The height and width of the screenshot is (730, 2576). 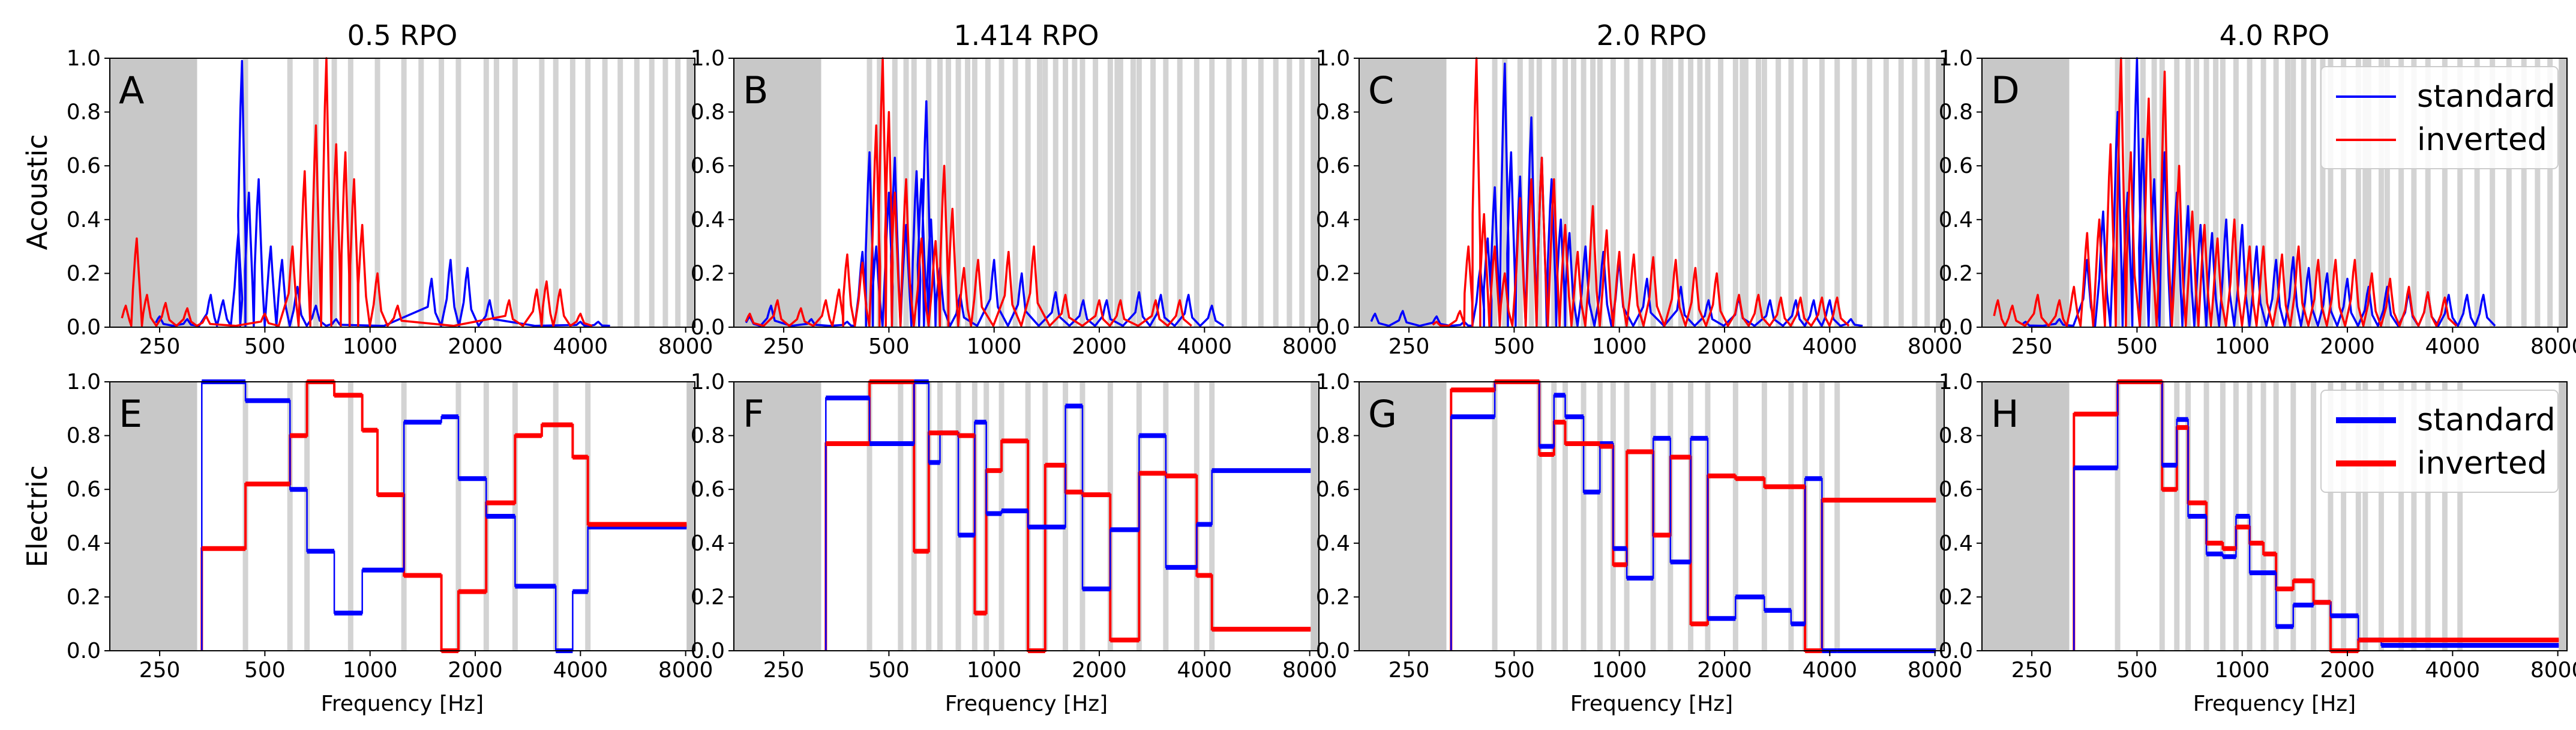 What do you see at coordinates (2482, 140) in the screenshot?
I see `legend-label-inverted: inverted` at bounding box center [2482, 140].